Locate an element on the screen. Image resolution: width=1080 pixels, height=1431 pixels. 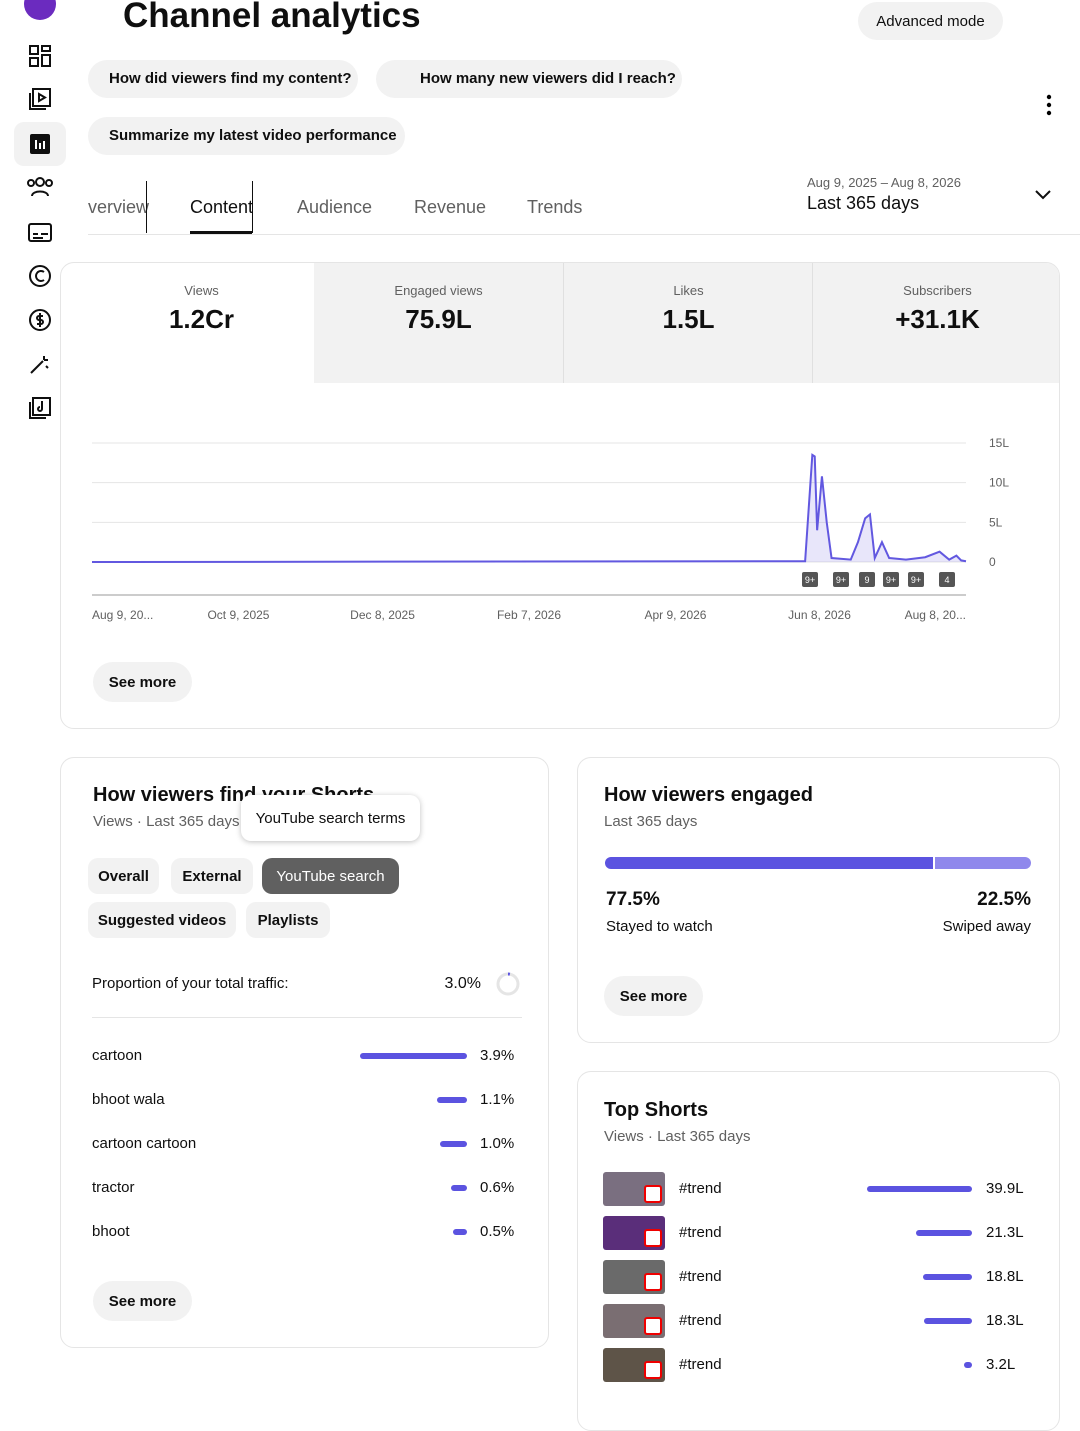
x-tick-label: Feb 7, 2026 is located at coordinates (529, 615).